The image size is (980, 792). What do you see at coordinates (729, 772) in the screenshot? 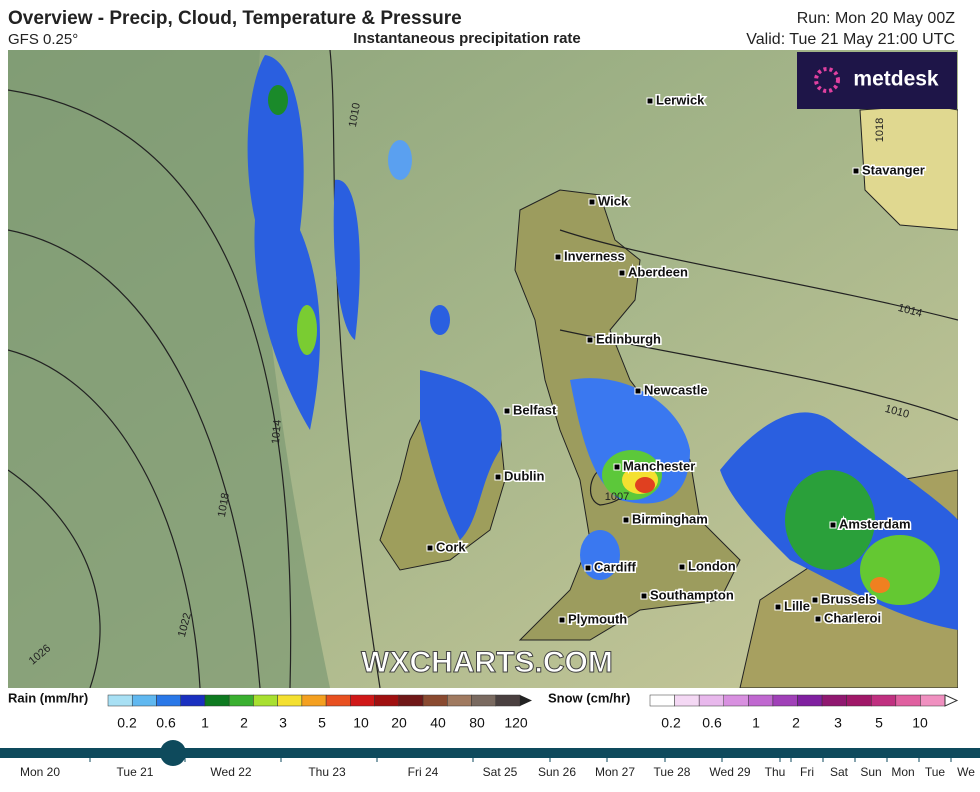
I see `timeline-day: Wed 29` at bounding box center [729, 772].